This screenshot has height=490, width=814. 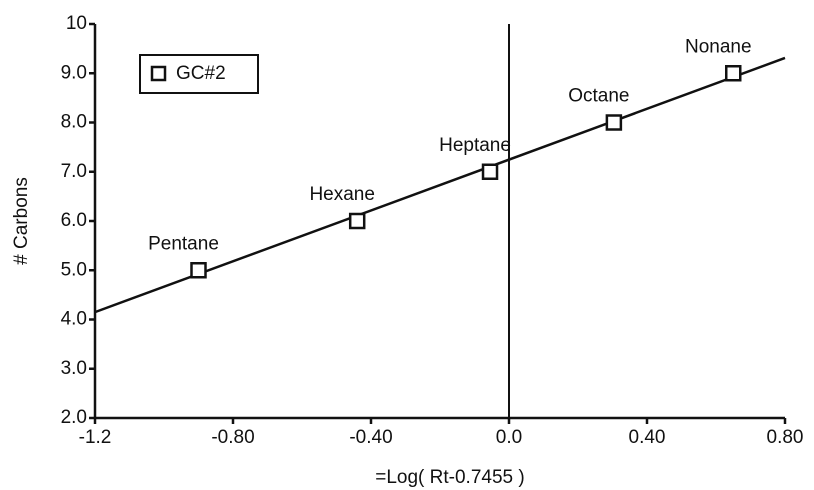 What do you see at coordinates (95, 437) in the screenshot?
I see `x-tick-label: -1.2` at bounding box center [95, 437].